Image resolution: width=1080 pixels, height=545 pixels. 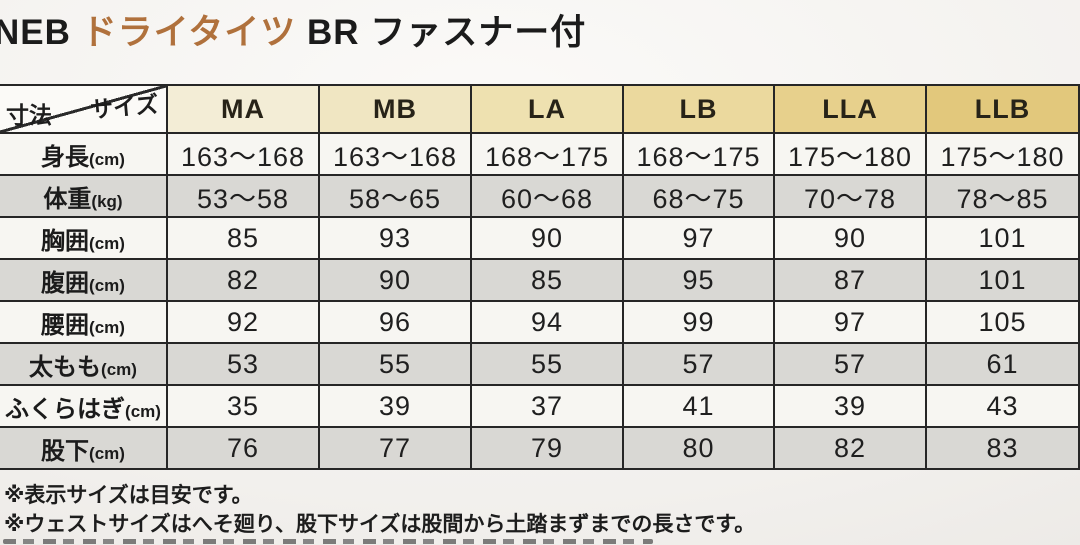 I want to click on title-prefix: NEB, so click(x=35, y=32).